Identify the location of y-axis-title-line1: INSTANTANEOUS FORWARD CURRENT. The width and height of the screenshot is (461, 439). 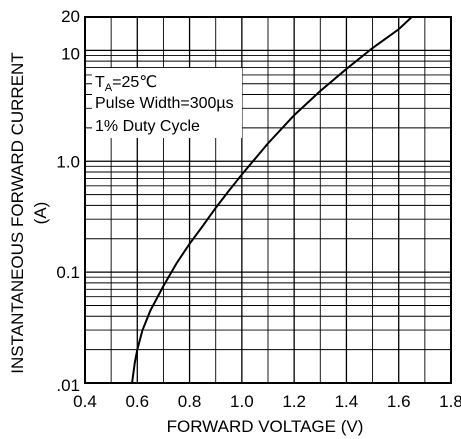
(17, 212).